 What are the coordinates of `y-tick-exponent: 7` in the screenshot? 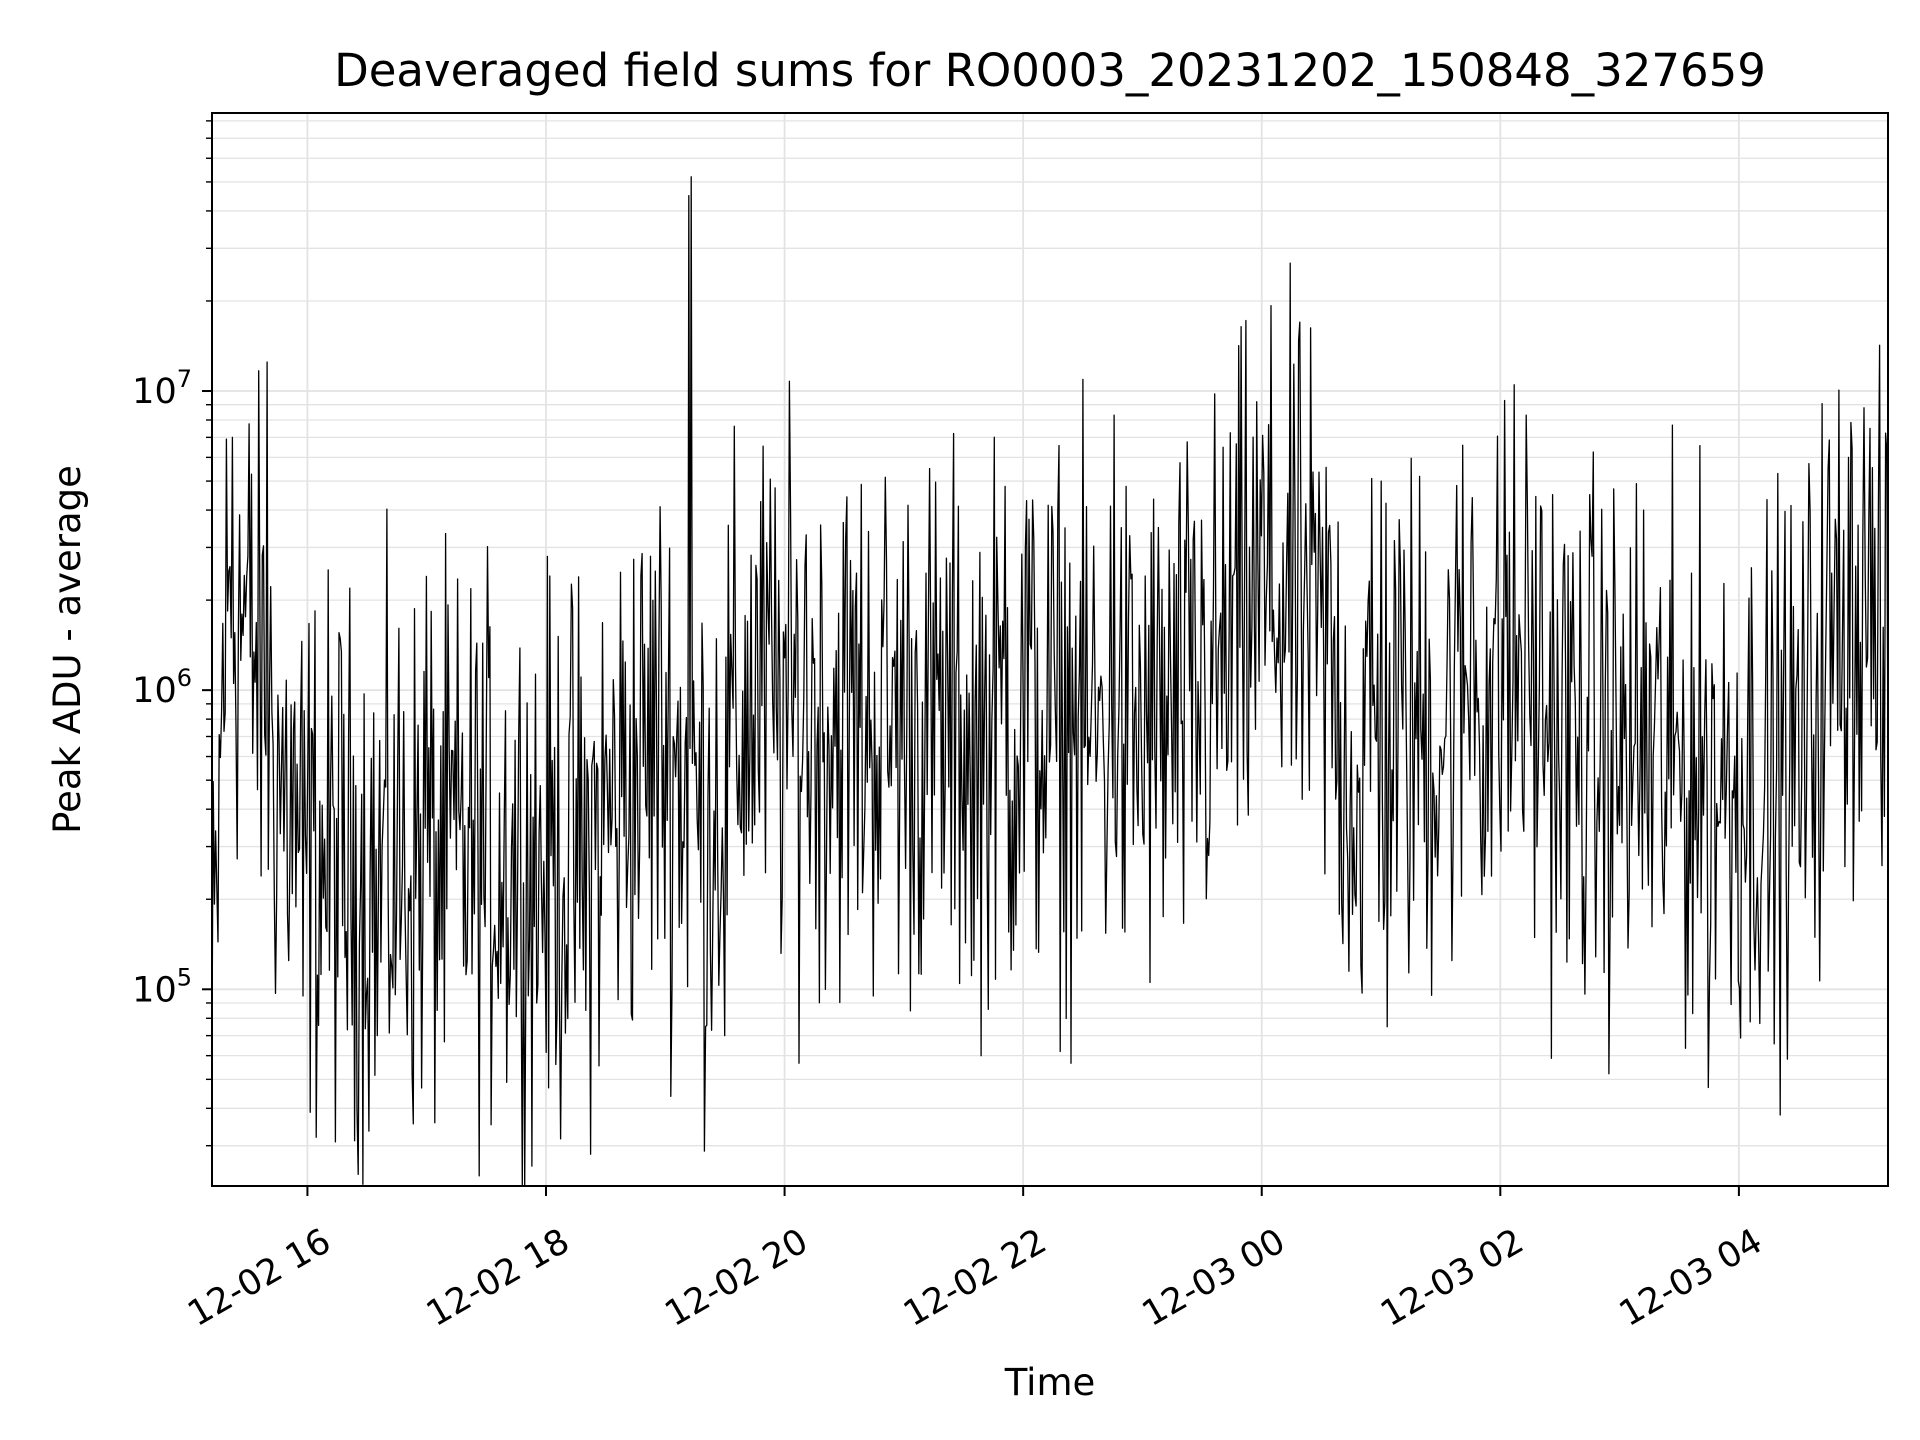 It's located at (184, 379).